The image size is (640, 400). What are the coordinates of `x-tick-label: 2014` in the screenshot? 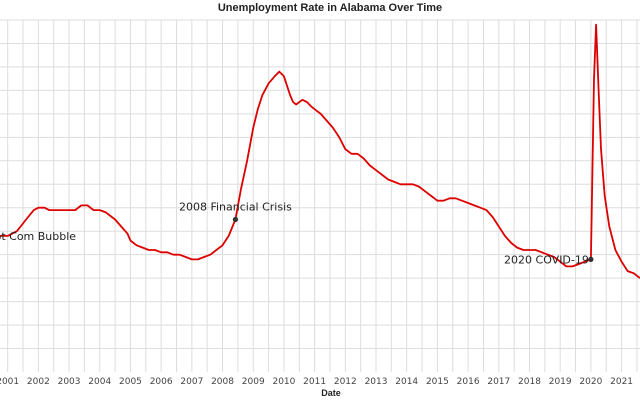 It's located at (406, 382).